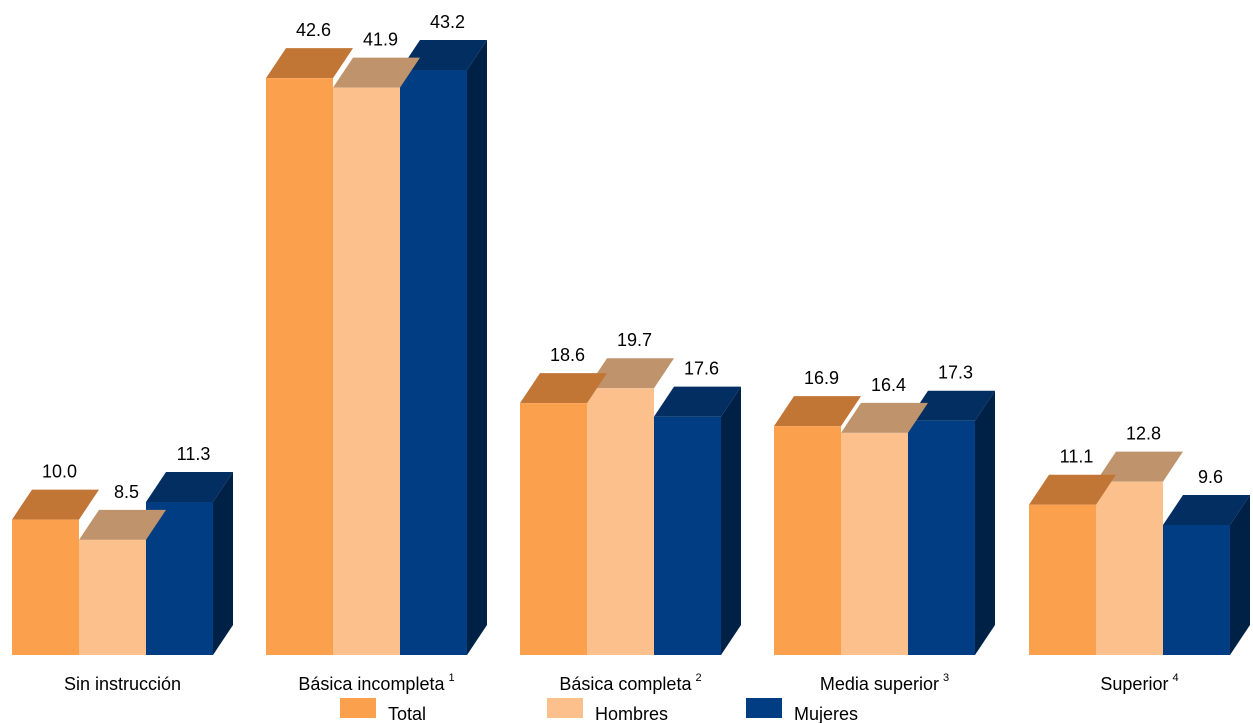 This screenshot has height=723, width=1253. Describe the element at coordinates (731, 520) in the screenshot. I see `bar-side-mujeres-basica-completa` at that location.